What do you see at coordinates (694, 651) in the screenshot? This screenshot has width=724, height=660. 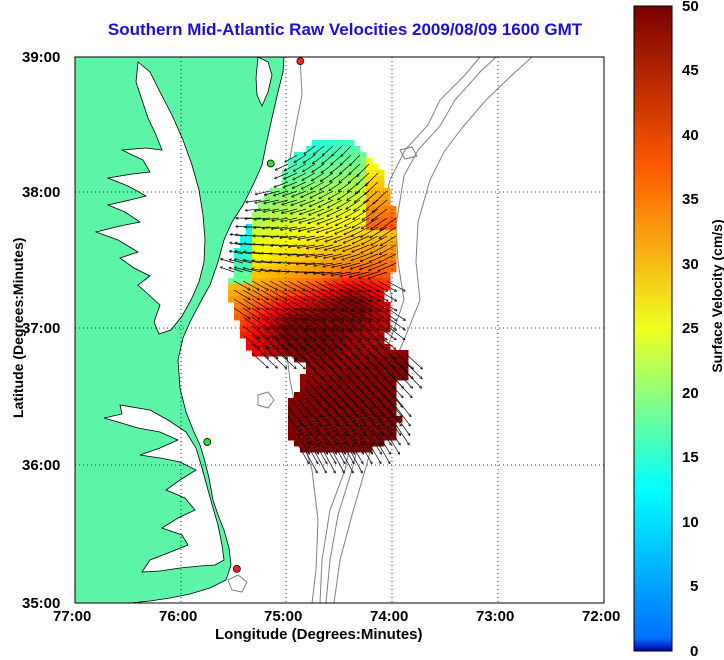 I see `colorbar-tick-label: 0` at bounding box center [694, 651].